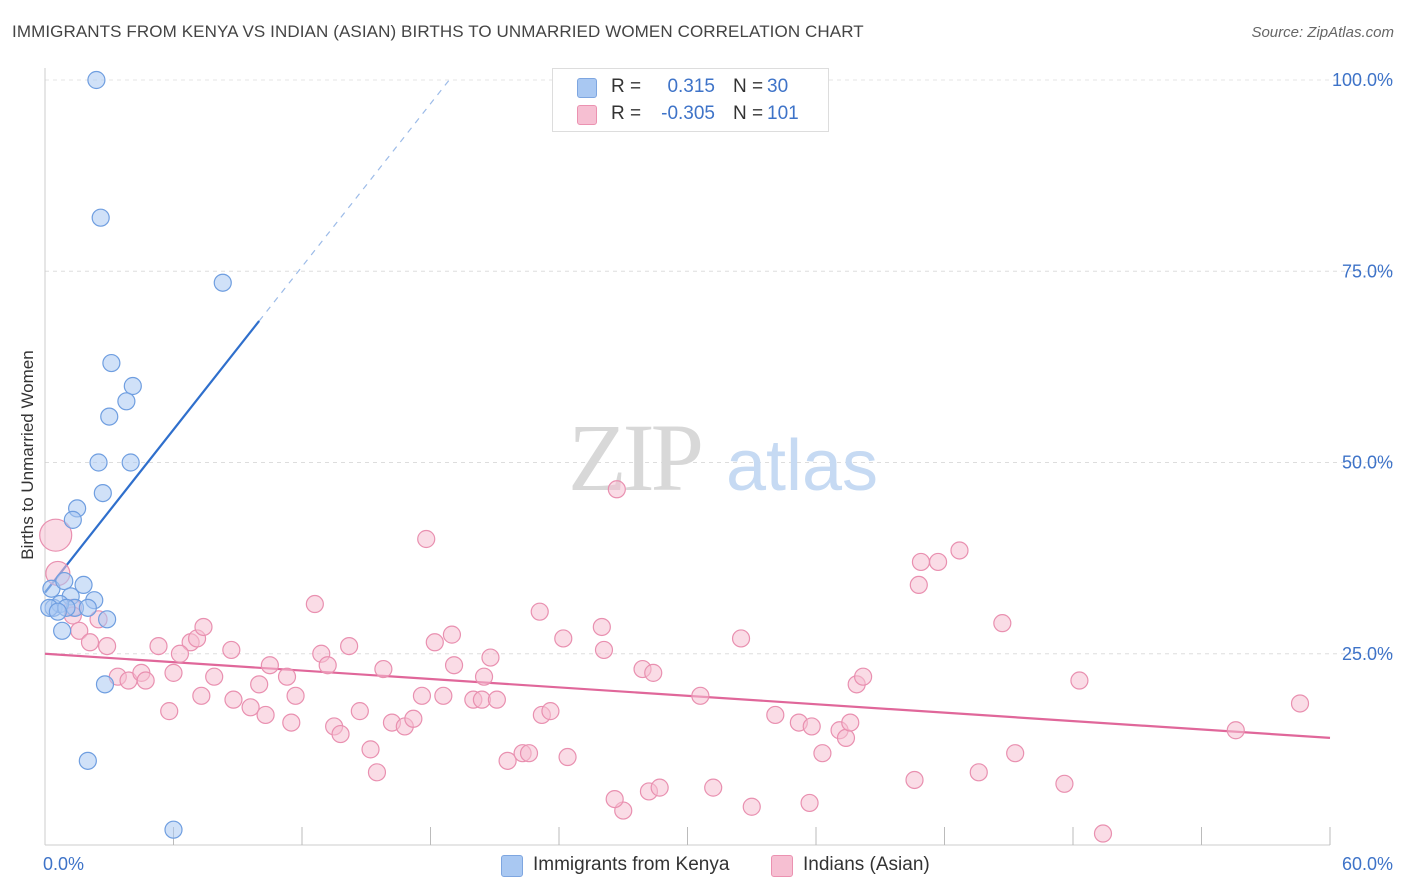 Image resolution: width=1406 pixels, height=892 pixels. What do you see at coordinates (782, 866) in the screenshot?
I see `indians-legend-swatch` at bounding box center [782, 866].